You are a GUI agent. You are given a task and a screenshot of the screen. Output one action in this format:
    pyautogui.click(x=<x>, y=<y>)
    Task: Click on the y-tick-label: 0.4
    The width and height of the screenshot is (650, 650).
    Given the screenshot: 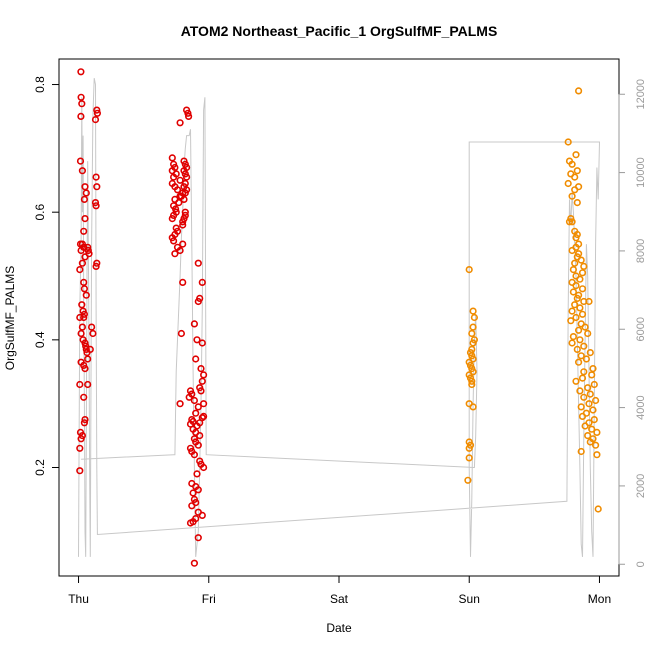 What is the action you would take?
    pyautogui.click(x=40, y=339)
    